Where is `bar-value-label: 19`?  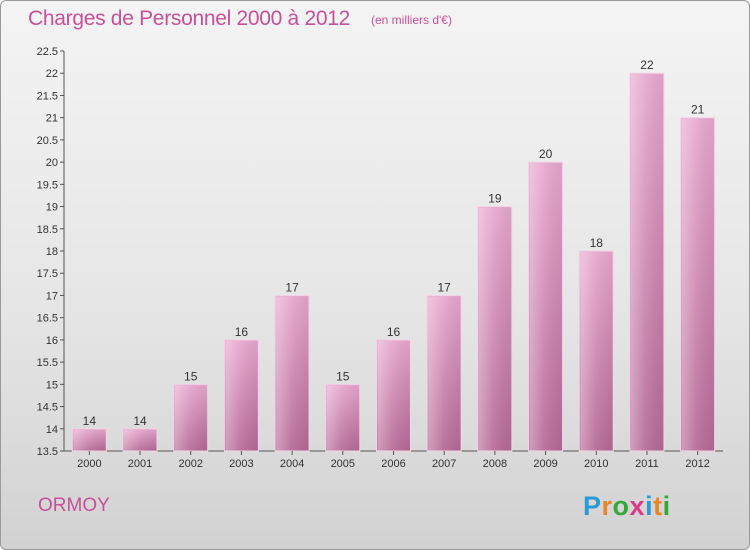
bar-value-label: 19 is located at coordinates (495, 199).